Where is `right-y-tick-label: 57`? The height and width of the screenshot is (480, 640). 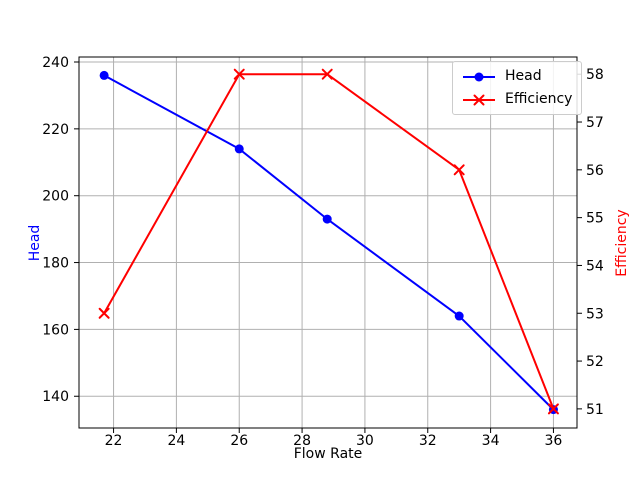 right-y-tick-label: 57 is located at coordinates (595, 123).